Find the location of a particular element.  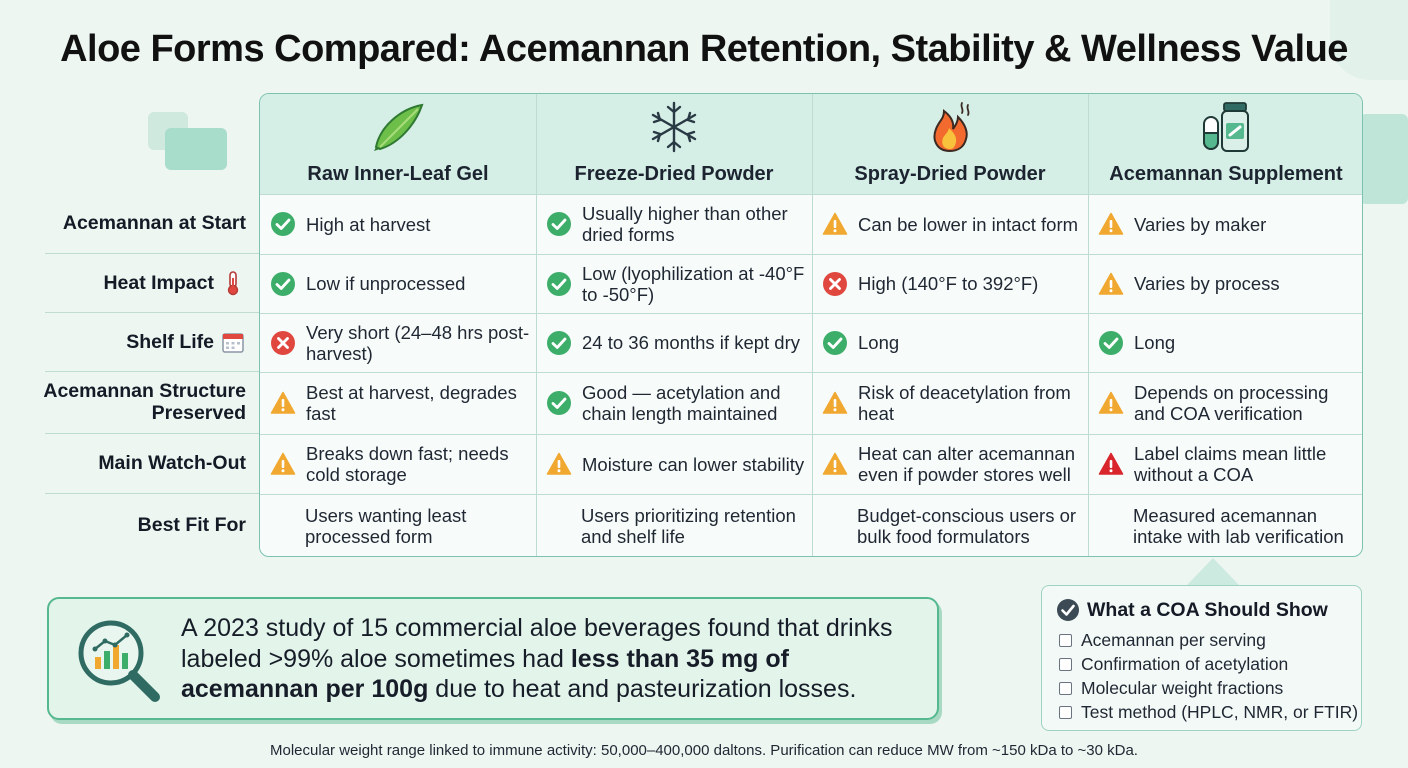

table-cell: Breaks down fast; needs cold storage is located at coordinates (398, 464).